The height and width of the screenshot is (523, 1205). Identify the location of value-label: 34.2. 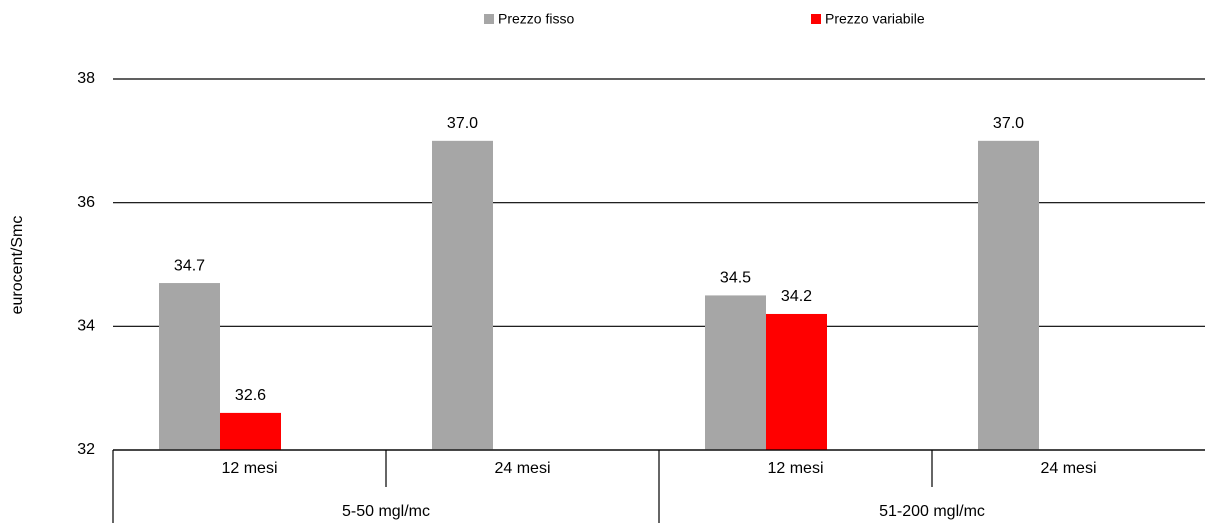
(796, 296).